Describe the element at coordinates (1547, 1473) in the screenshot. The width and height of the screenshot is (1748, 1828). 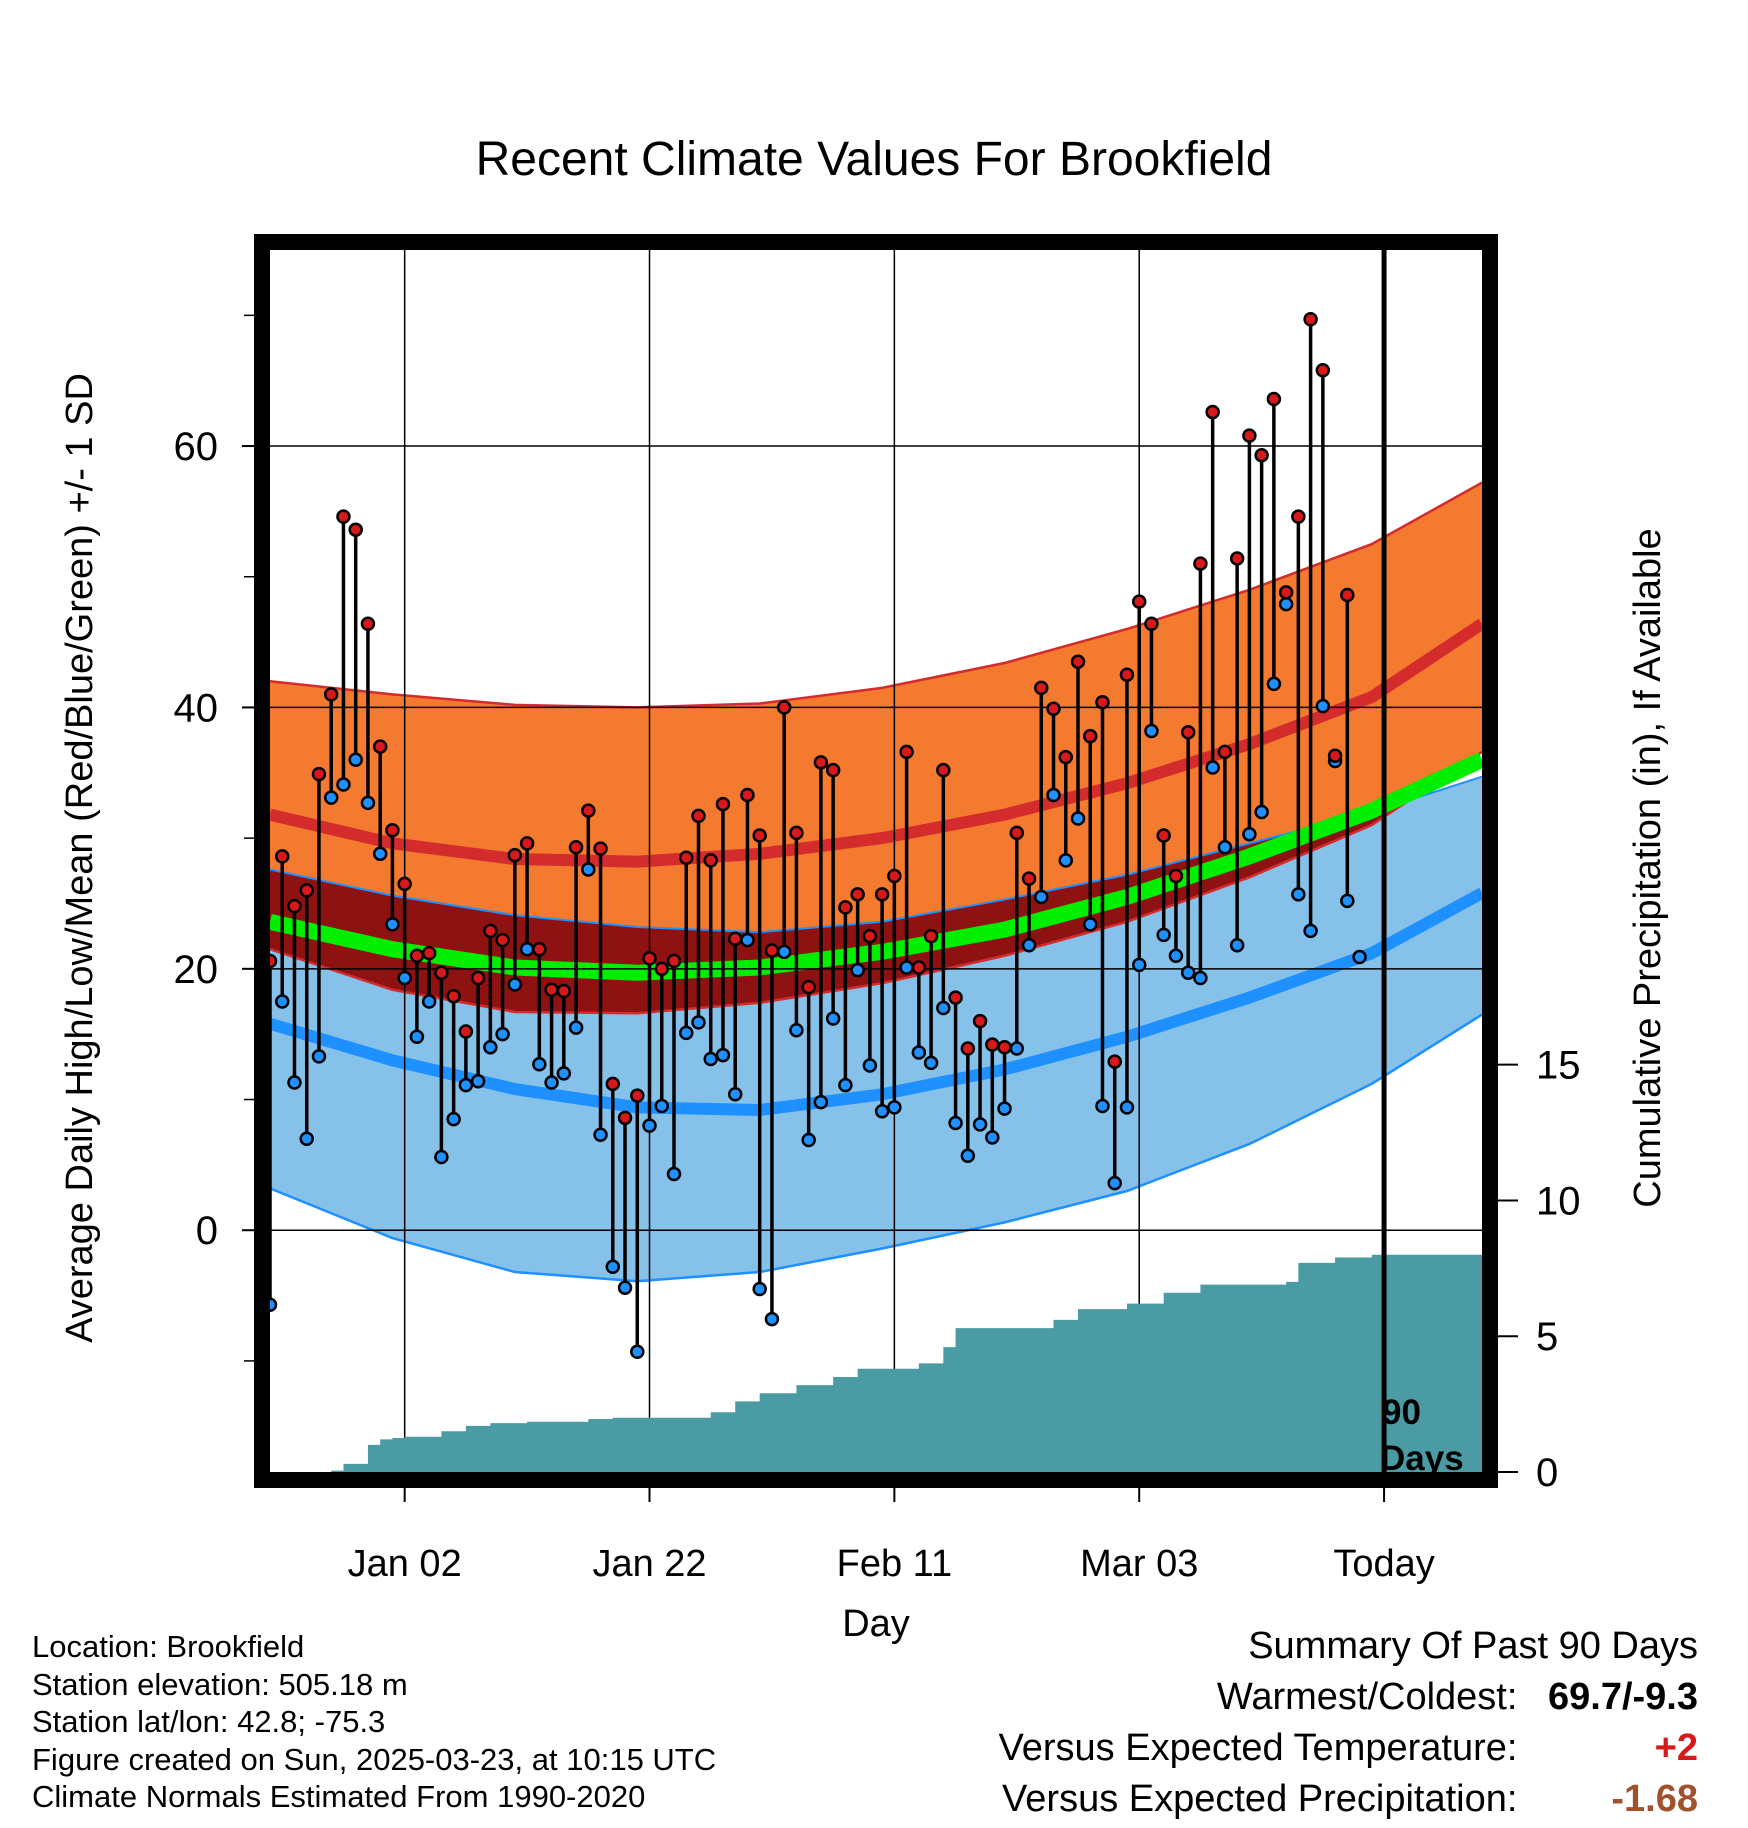
I see `y-right-tick-label-0: 0` at that location.